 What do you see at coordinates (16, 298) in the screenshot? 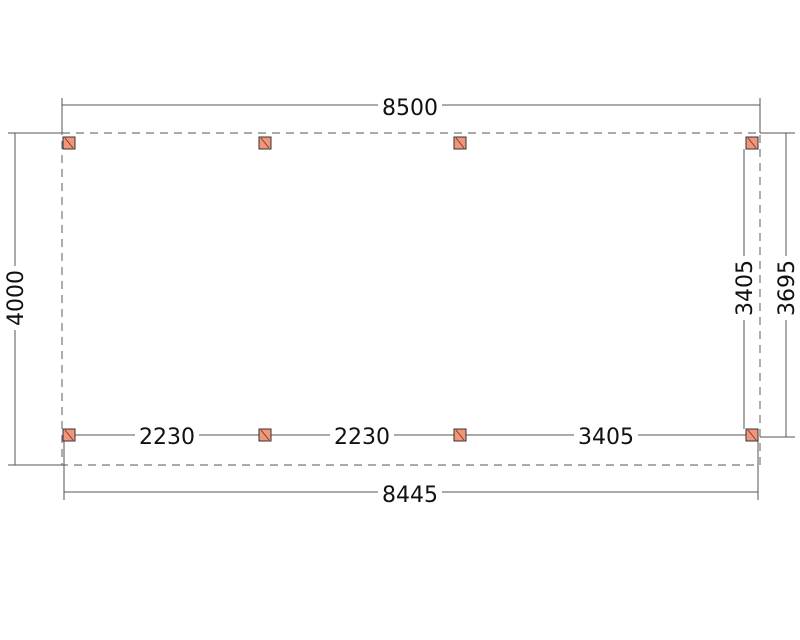
I see `dimension-label: 4000` at bounding box center [16, 298].